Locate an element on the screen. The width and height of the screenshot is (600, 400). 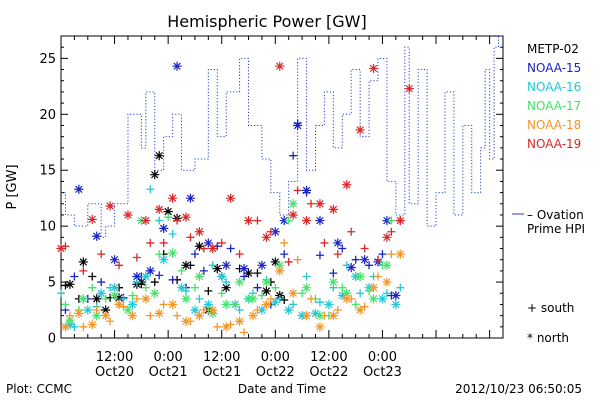
legend-entry: NOAA-19 is located at coordinates (554, 144).